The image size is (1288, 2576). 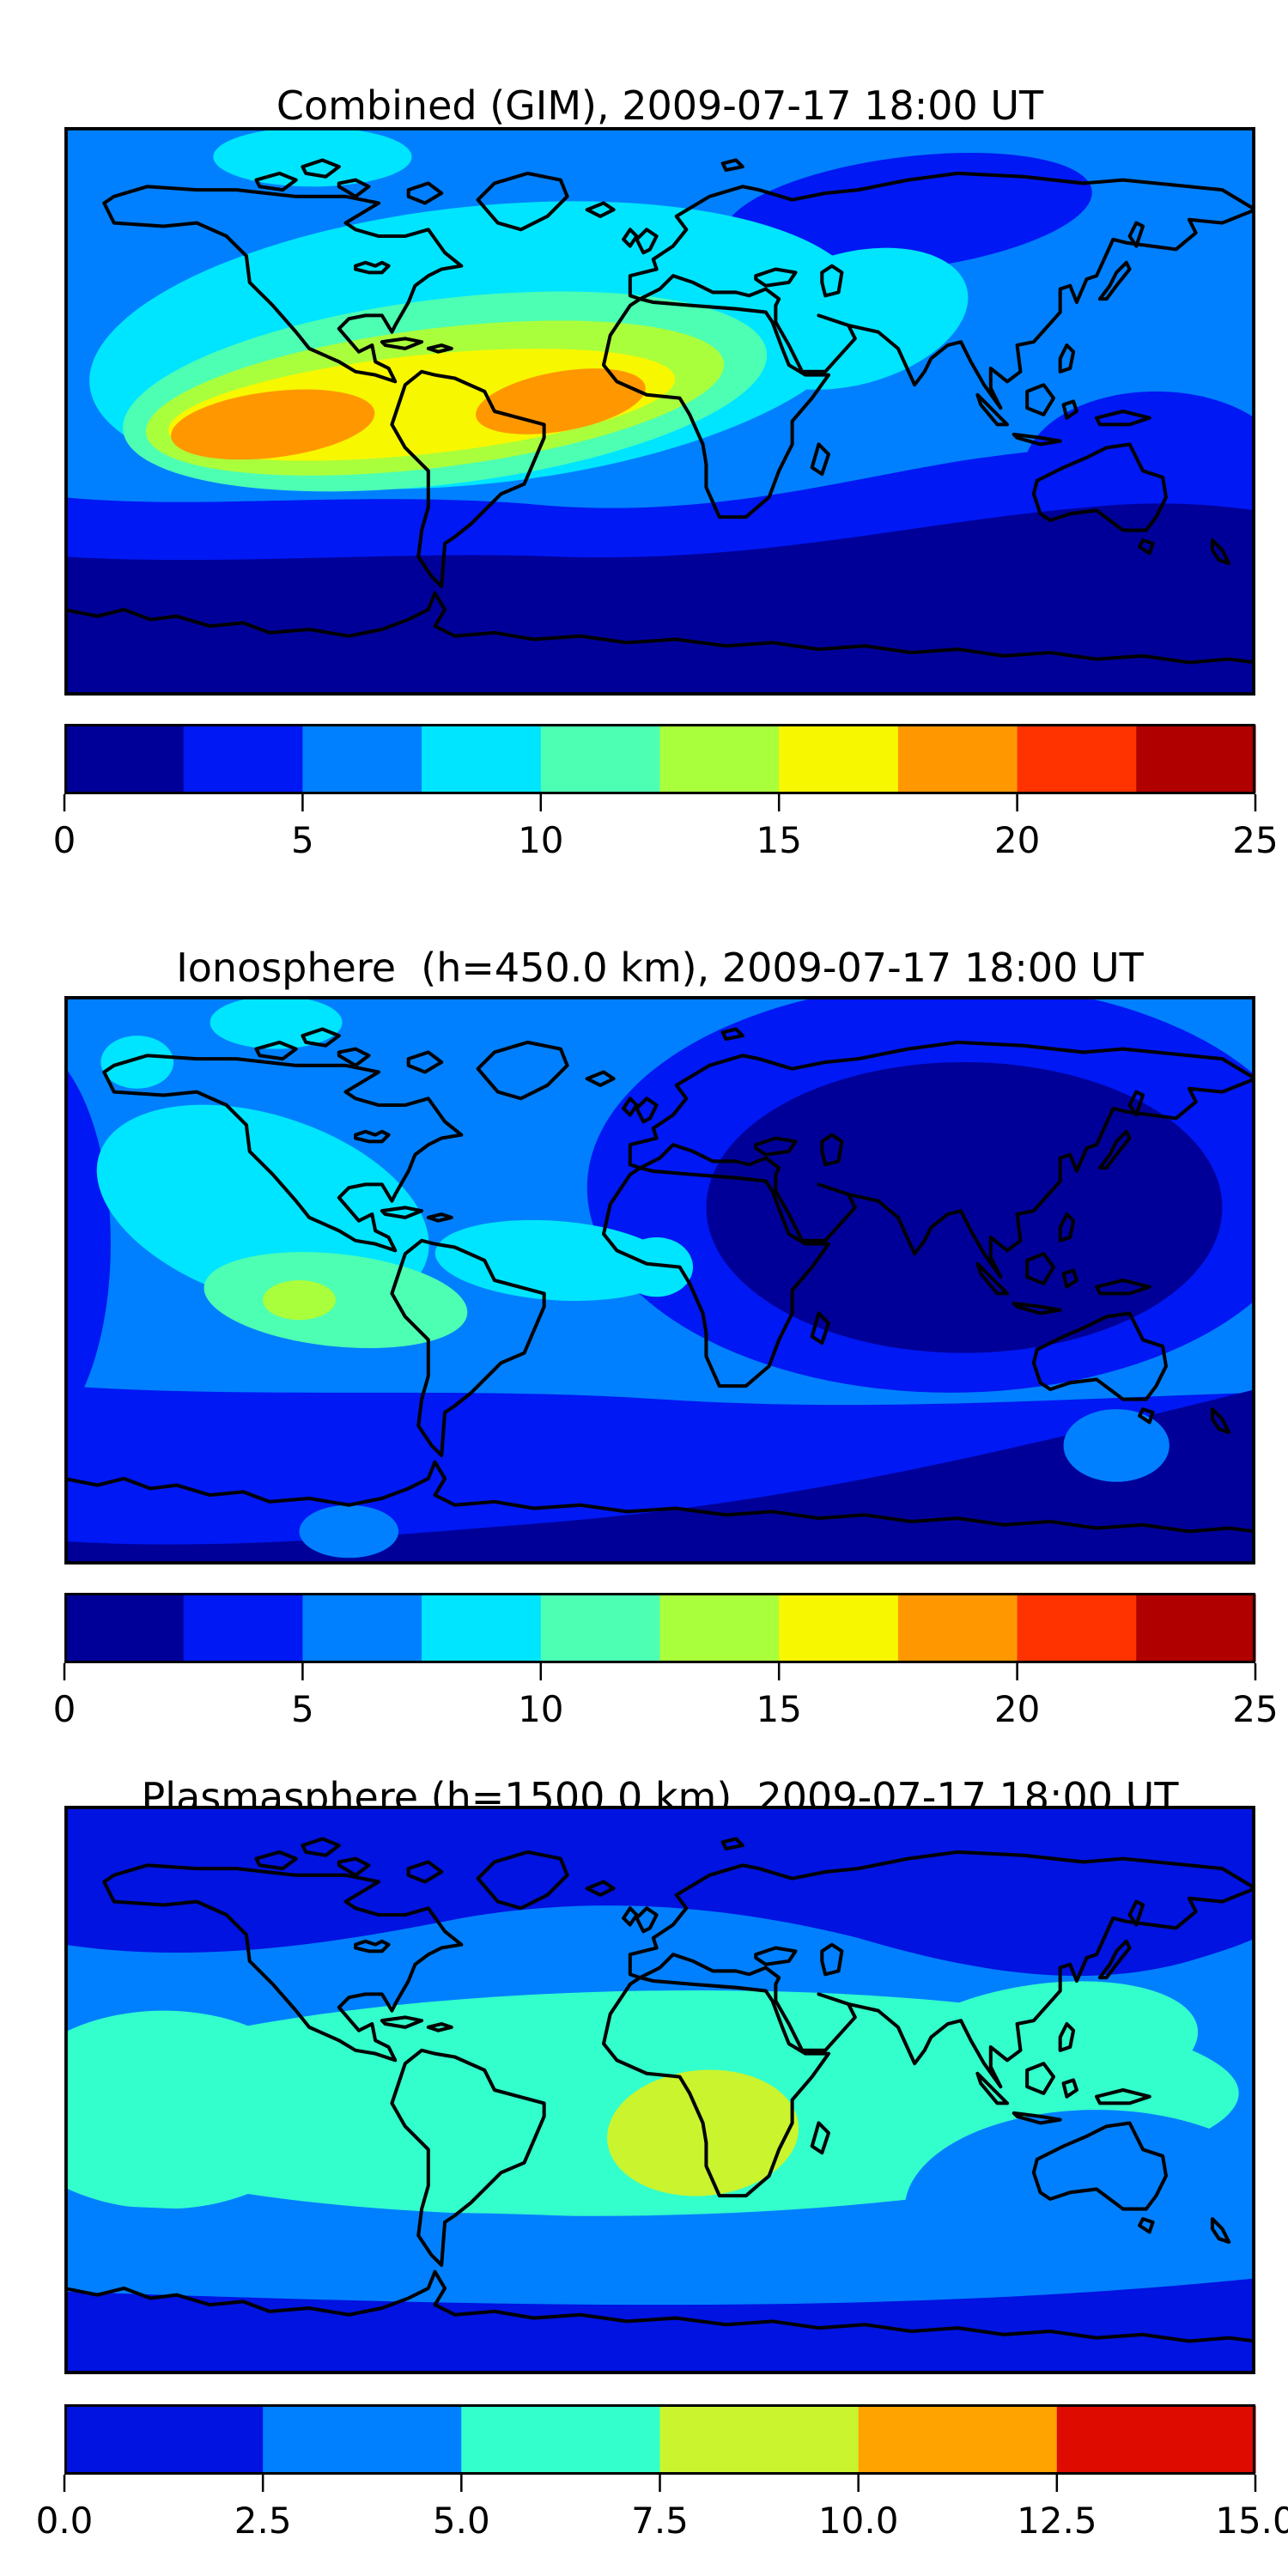 I want to click on colorbar-tick-label: 15.0, so click(x=1251, y=2521).